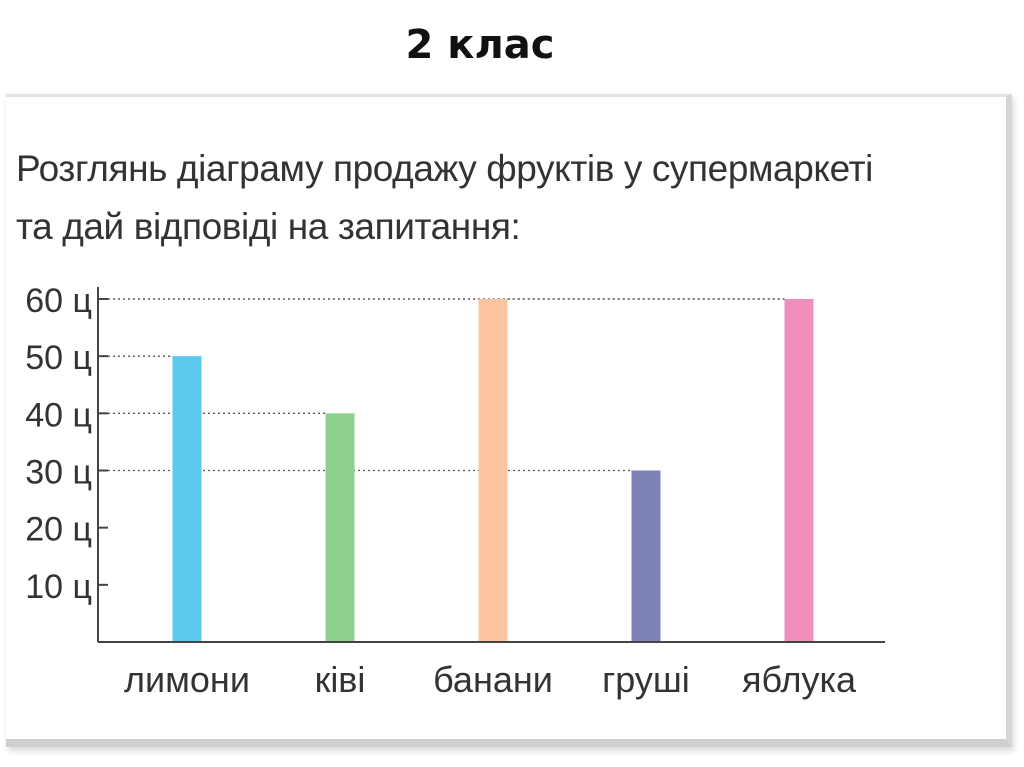  What do you see at coordinates (268, 226) in the screenshot?
I see `task-prompt-line-2: та дай відповіді на запитання:` at bounding box center [268, 226].